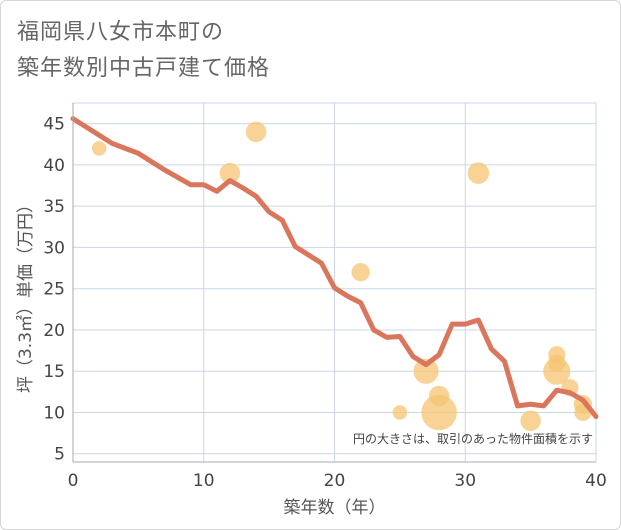 The height and width of the screenshot is (530, 621). Describe the element at coordinates (335, 481) in the screenshot. I see `x-tick-label-20: 20` at that location.